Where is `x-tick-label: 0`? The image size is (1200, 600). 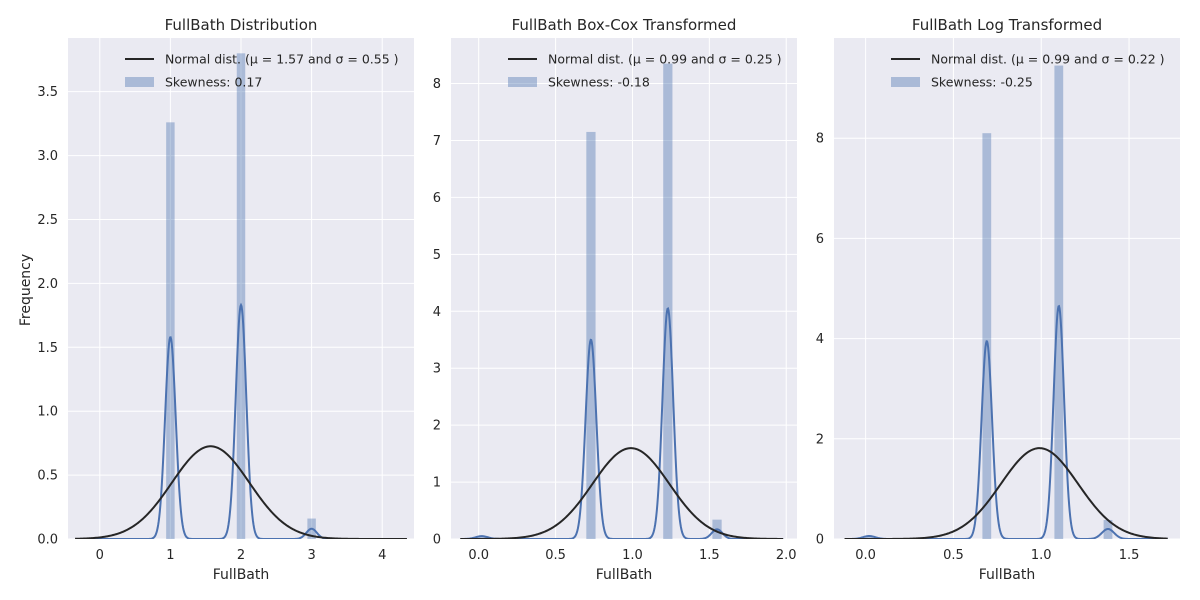
x-tick-label: 0 is located at coordinates (100, 555).